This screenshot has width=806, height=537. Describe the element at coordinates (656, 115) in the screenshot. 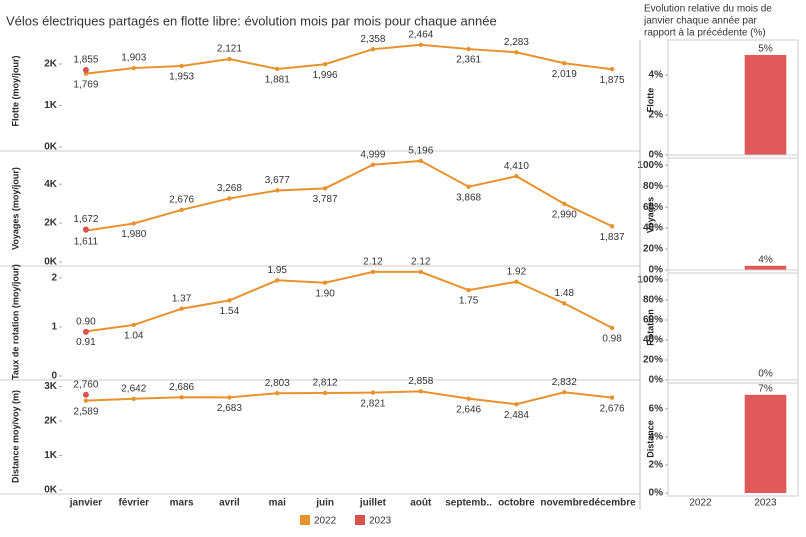

I see `y-tick-label: 2%` at that location.